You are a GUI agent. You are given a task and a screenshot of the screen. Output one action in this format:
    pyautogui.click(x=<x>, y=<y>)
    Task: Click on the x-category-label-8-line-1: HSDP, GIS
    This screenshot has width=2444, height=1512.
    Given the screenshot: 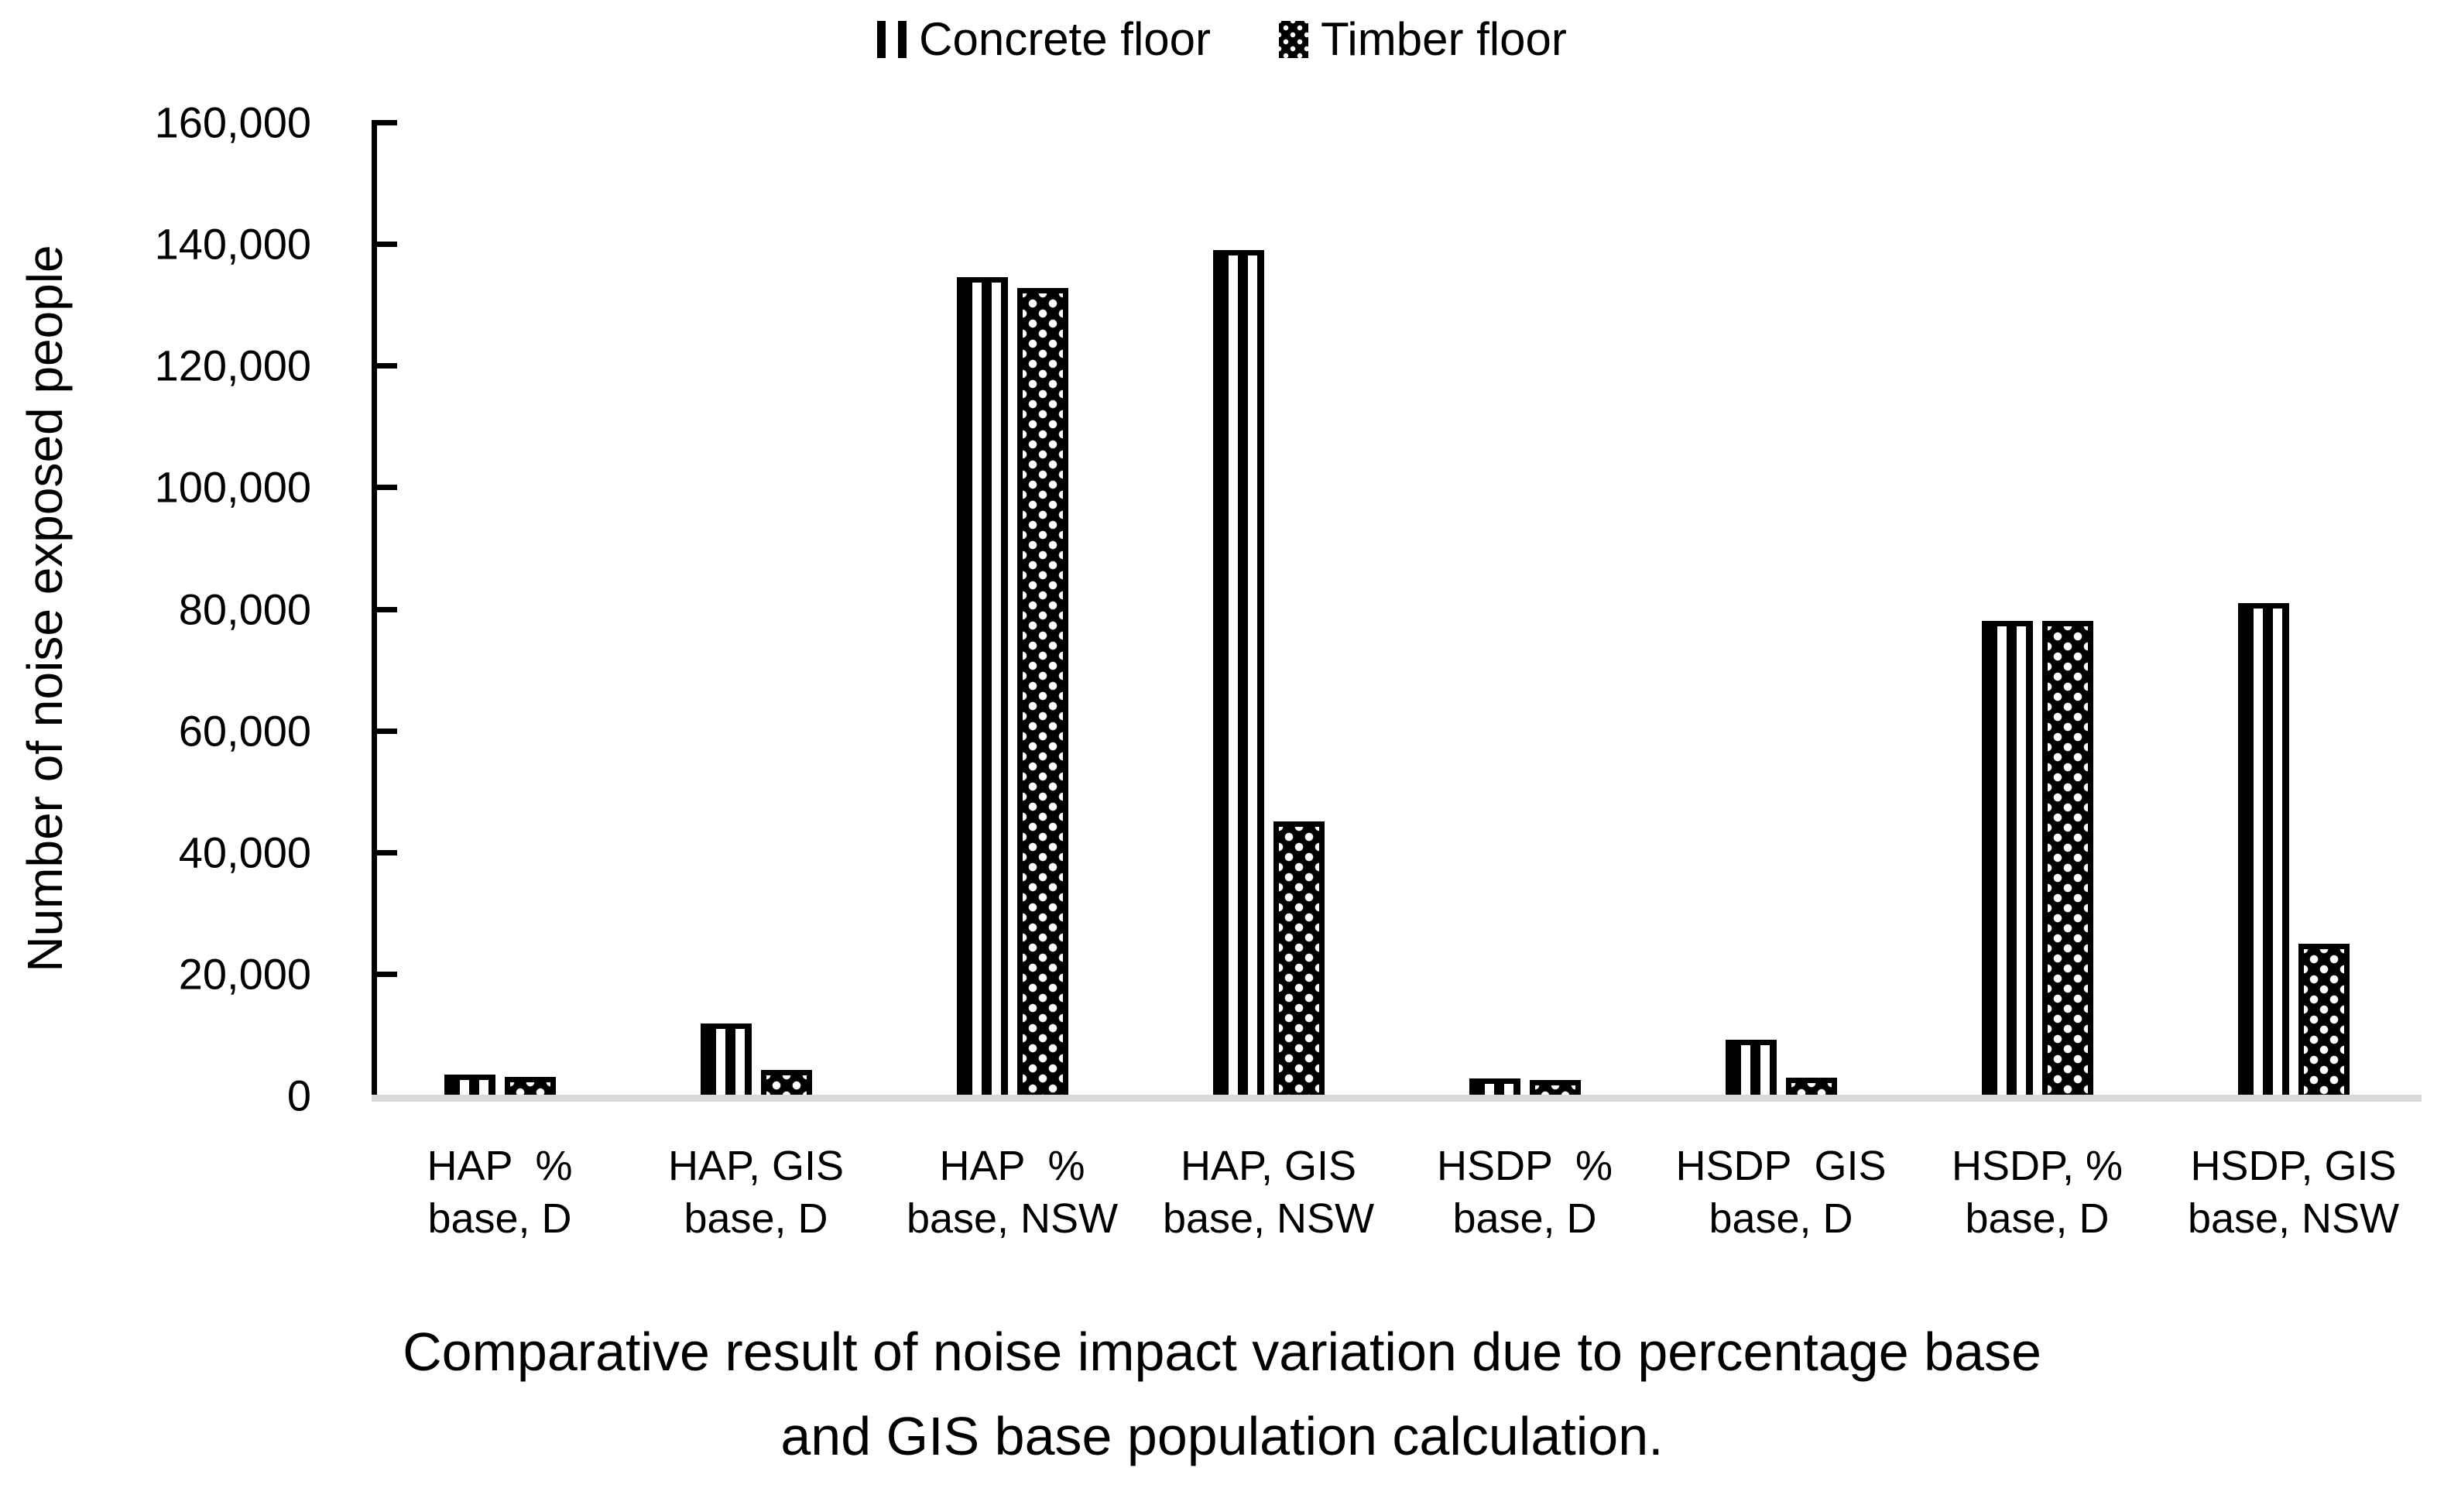 What is the action you would take?
    pyautogui.click(x=2293, y=1166)
    